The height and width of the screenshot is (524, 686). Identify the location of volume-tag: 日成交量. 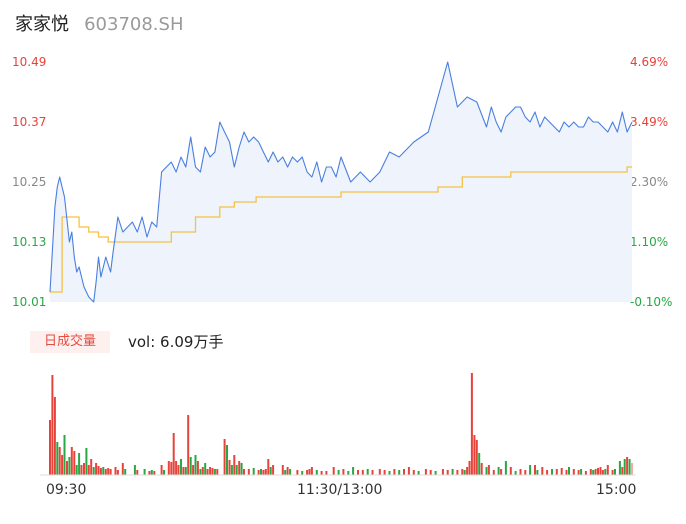
(70, 342).